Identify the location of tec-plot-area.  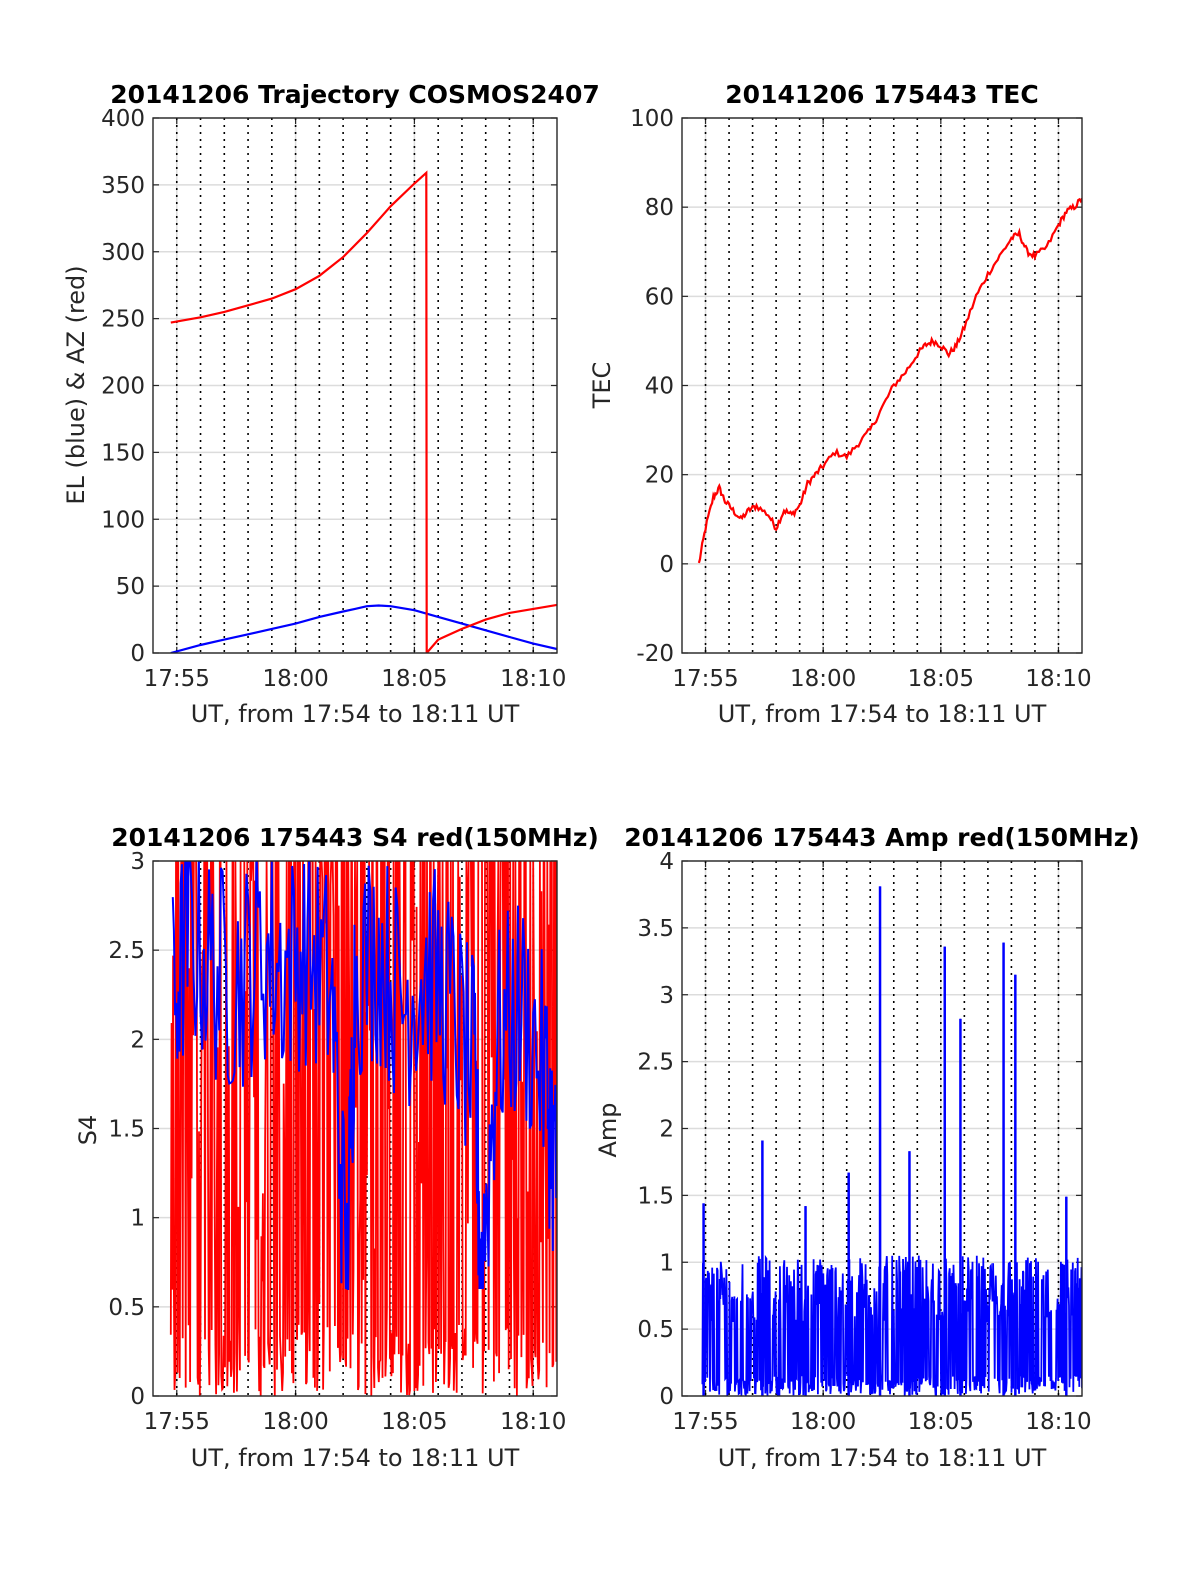
(882, 385).